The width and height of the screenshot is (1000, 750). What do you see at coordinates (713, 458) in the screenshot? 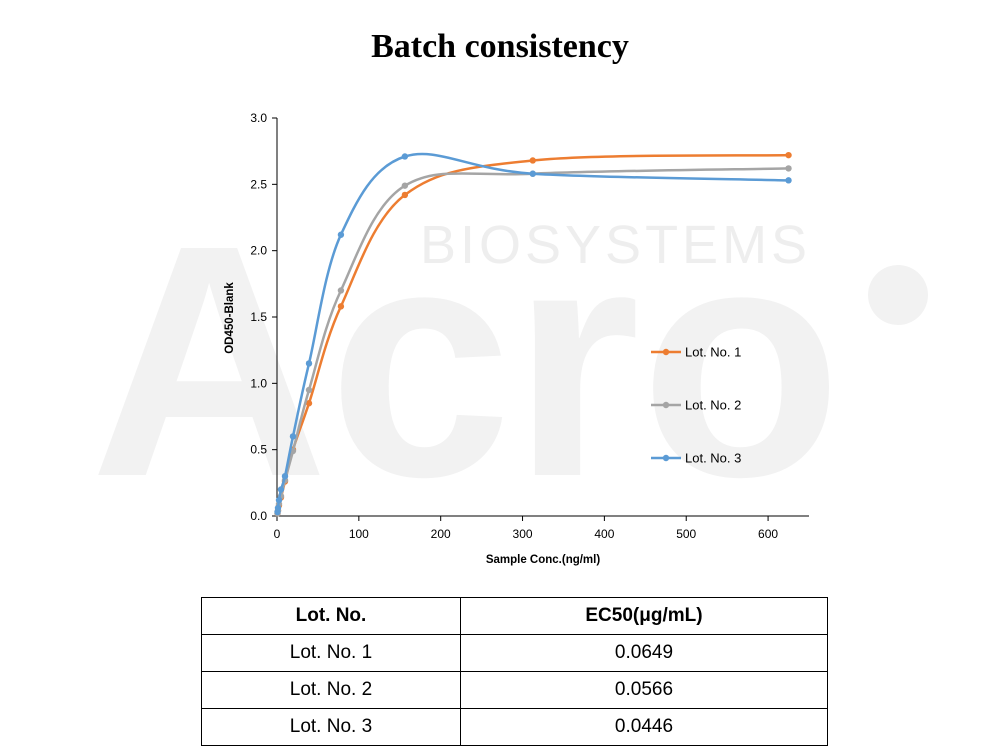
I see `legend-label: Lot. No. 3` at bounding box center [713, 458].